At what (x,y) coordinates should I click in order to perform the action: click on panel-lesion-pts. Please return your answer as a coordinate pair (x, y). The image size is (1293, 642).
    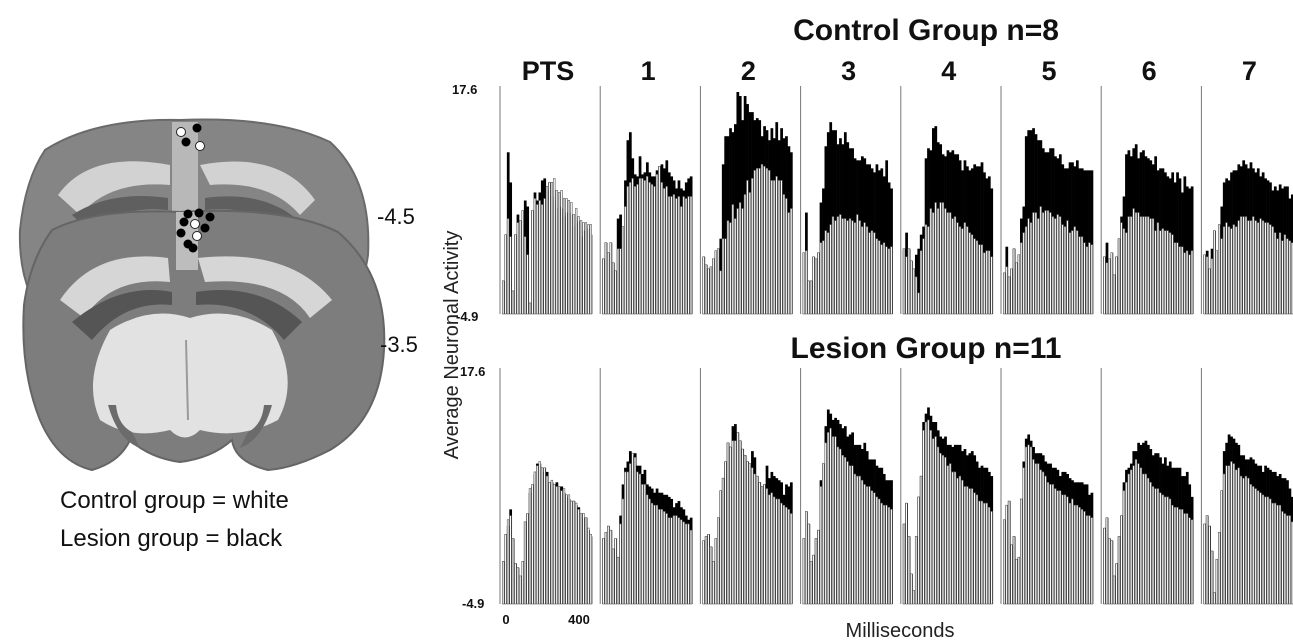
    Looking at the image, I should click on (546, 486).